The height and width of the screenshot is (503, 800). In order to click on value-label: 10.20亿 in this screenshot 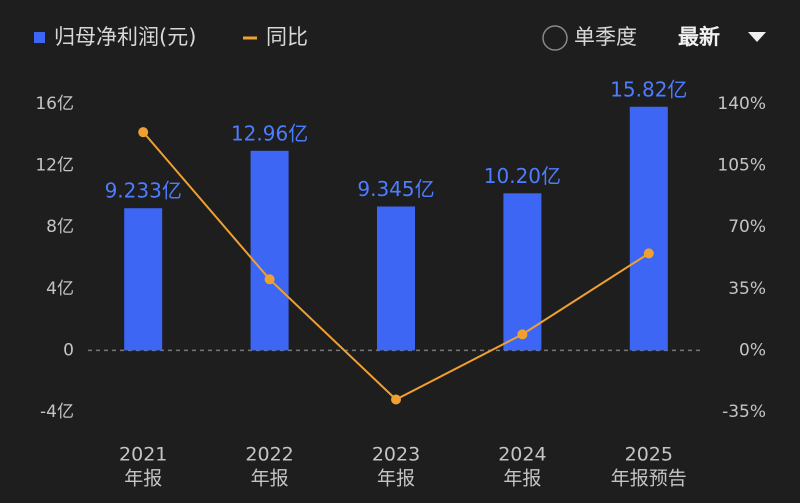, I will do `click(522, 176)`.